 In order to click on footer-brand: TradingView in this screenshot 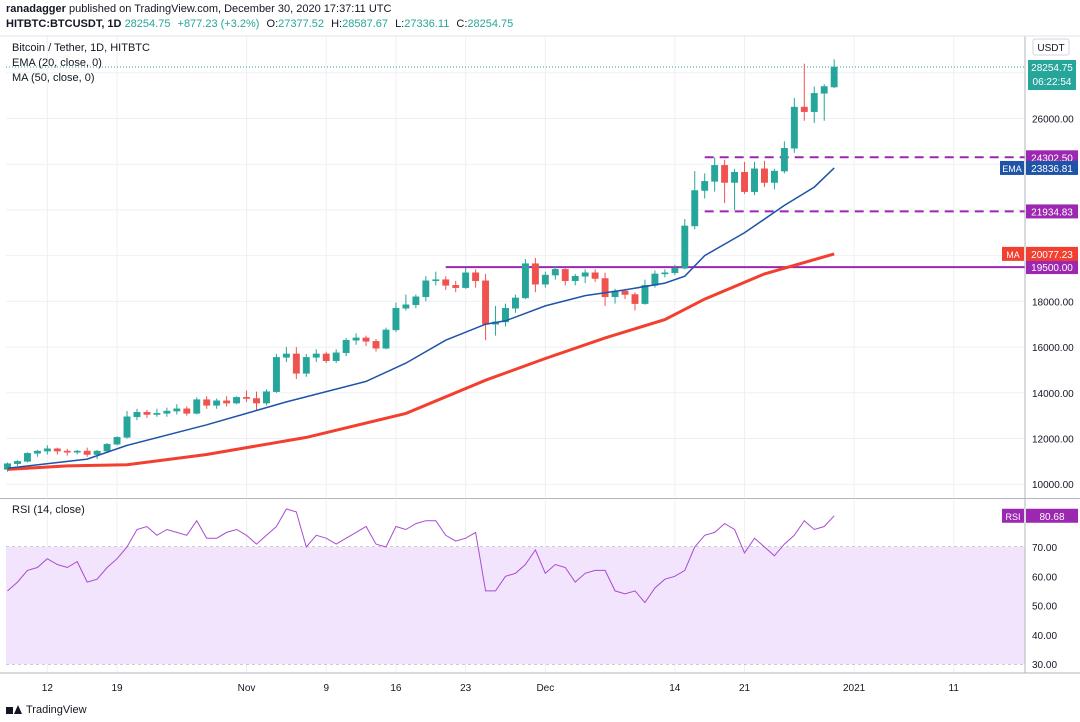, I will do `click(46, 712)`.